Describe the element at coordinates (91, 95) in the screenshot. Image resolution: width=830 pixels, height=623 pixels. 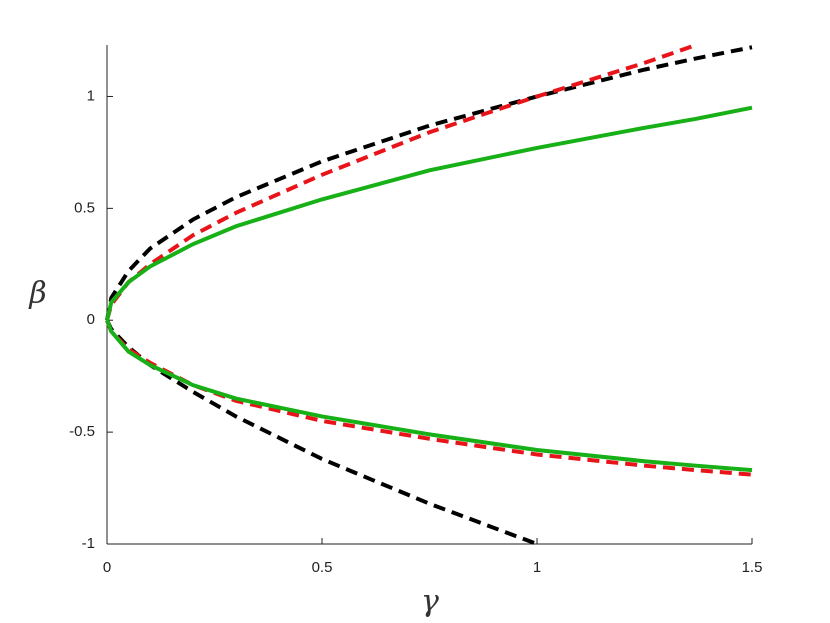
I see `y-tick-label: 1` at that location.